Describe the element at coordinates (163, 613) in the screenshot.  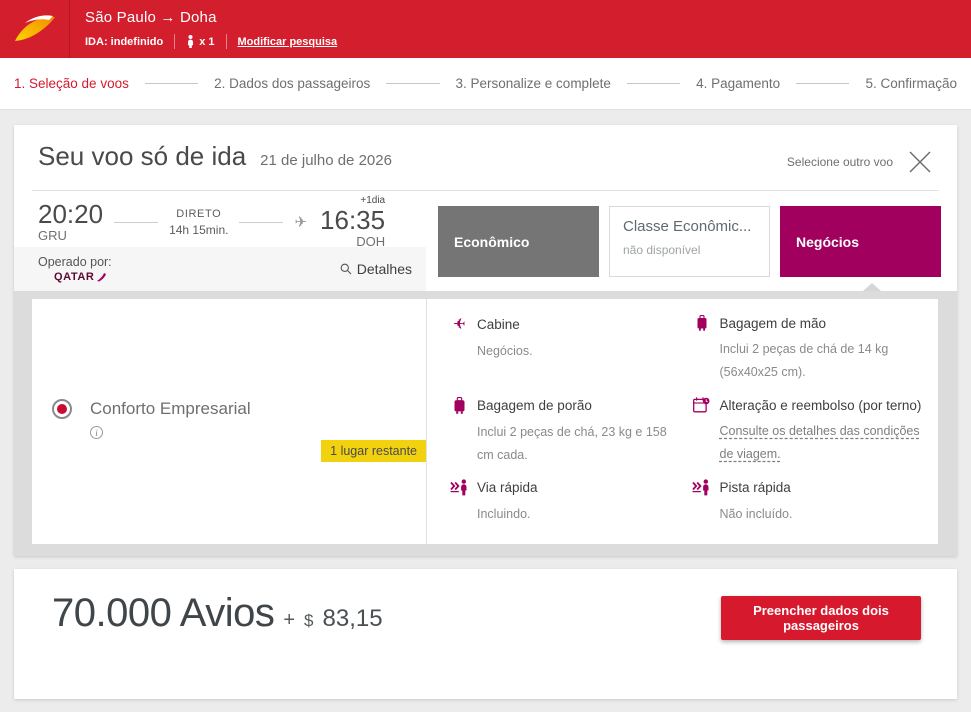
I see `avios-amount: 70.000 Avios` at that location.